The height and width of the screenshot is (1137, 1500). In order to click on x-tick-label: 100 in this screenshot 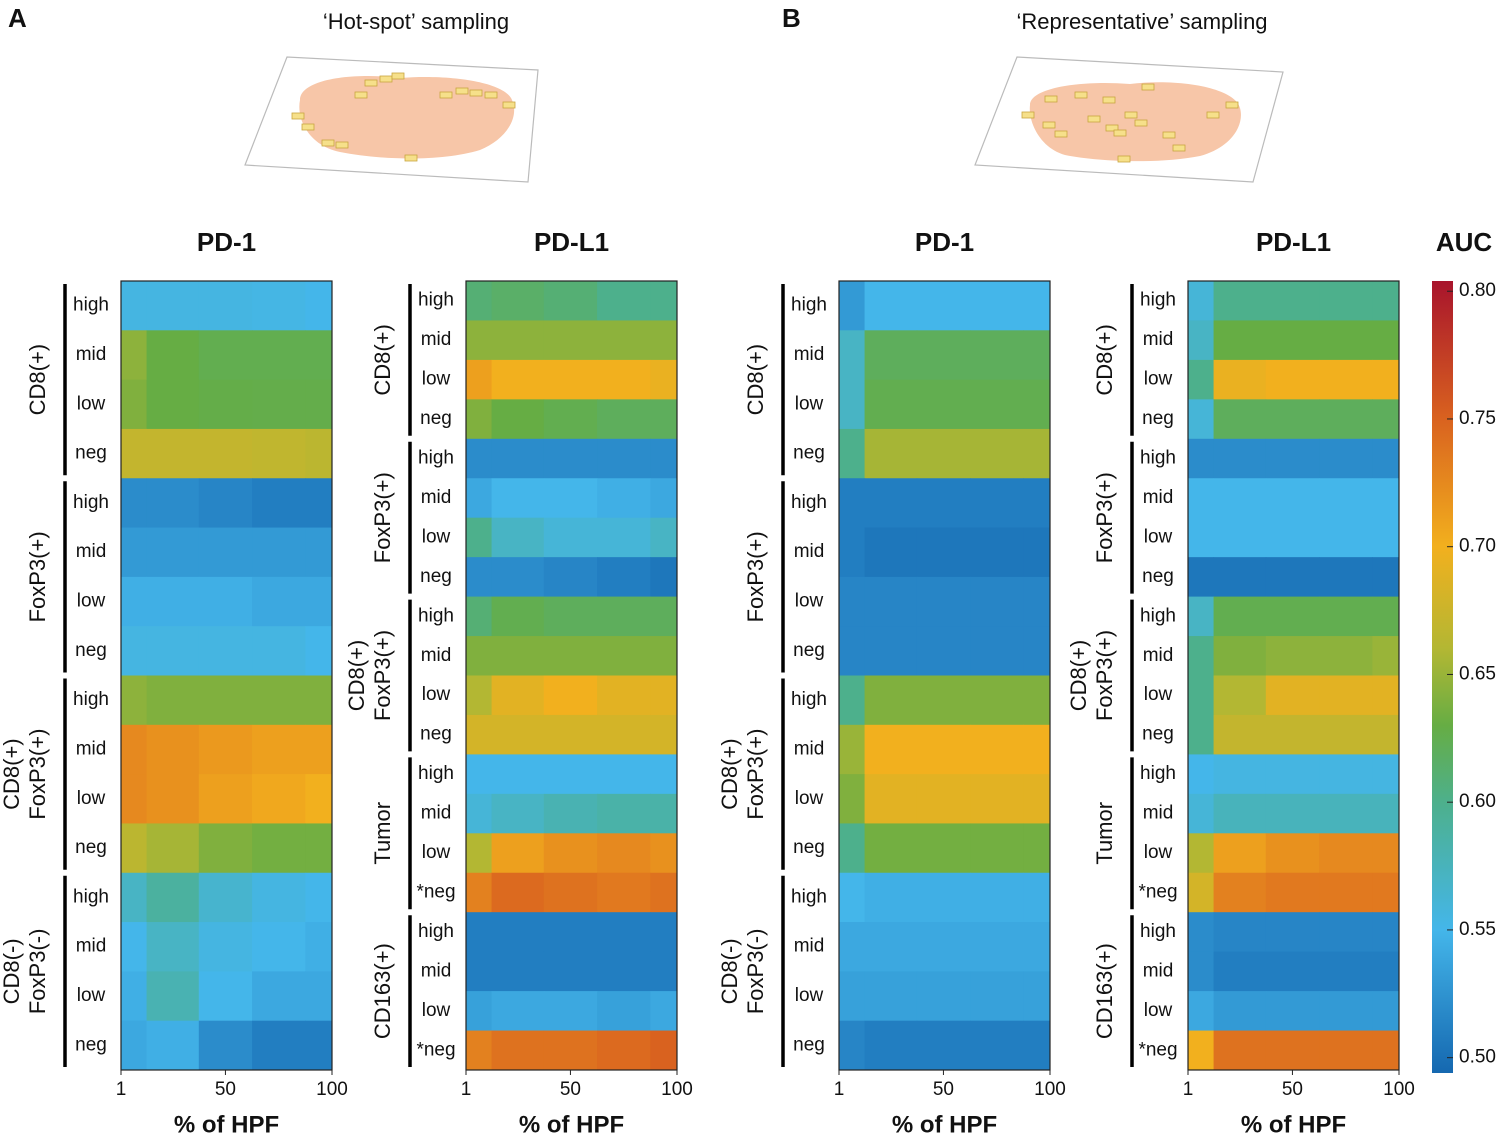, I will do `click(677, 1089)`.